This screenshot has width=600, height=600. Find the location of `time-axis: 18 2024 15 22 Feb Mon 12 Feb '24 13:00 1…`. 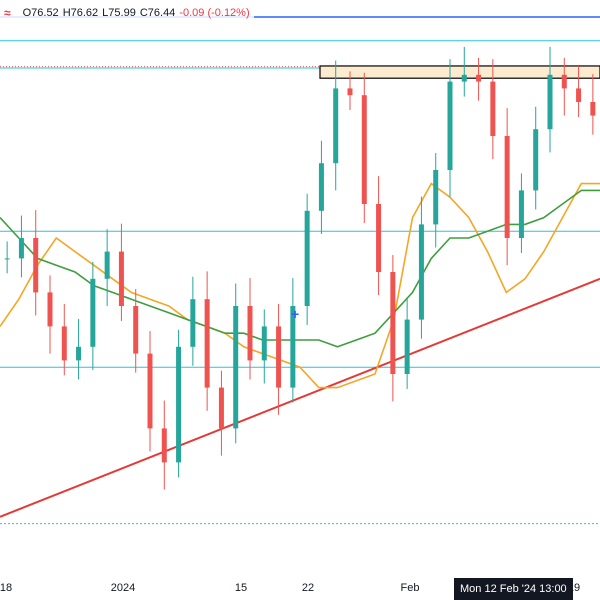

time-axis: 18 2024 15 22 Feb Mon 12 Feb '24 13:00 1… is located at coordinates (300, 589).